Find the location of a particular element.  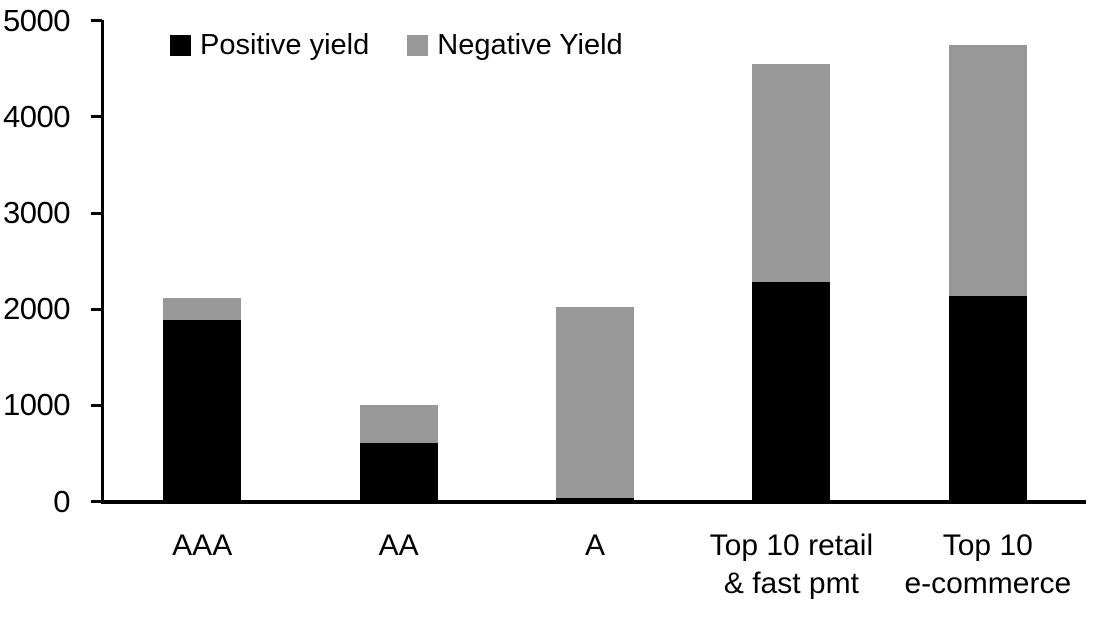

negative-yield-swatch-icon is located at coordinates (418, 45).